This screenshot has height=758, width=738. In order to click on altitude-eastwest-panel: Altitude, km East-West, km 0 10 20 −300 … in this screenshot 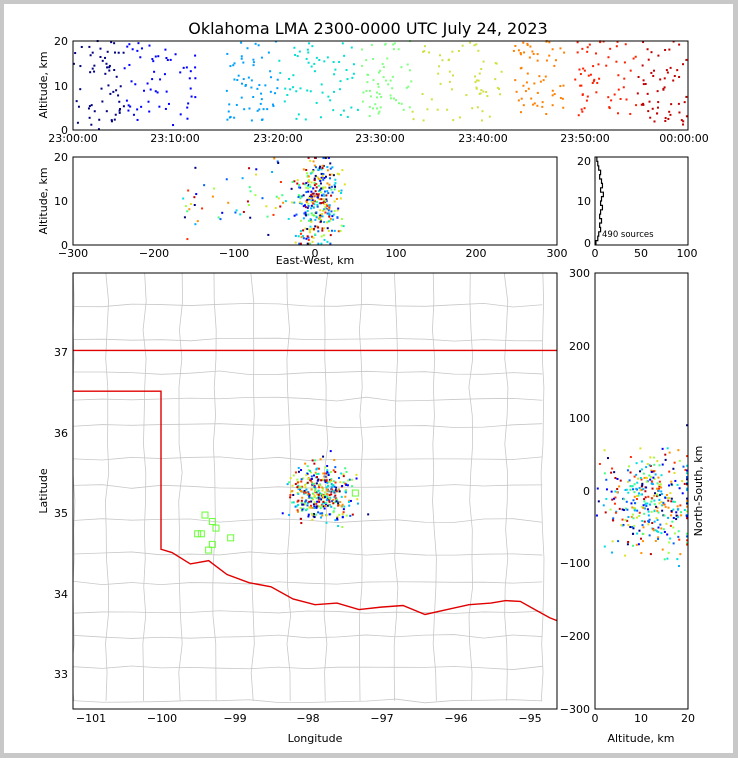, I will do `click(302, 209)`.